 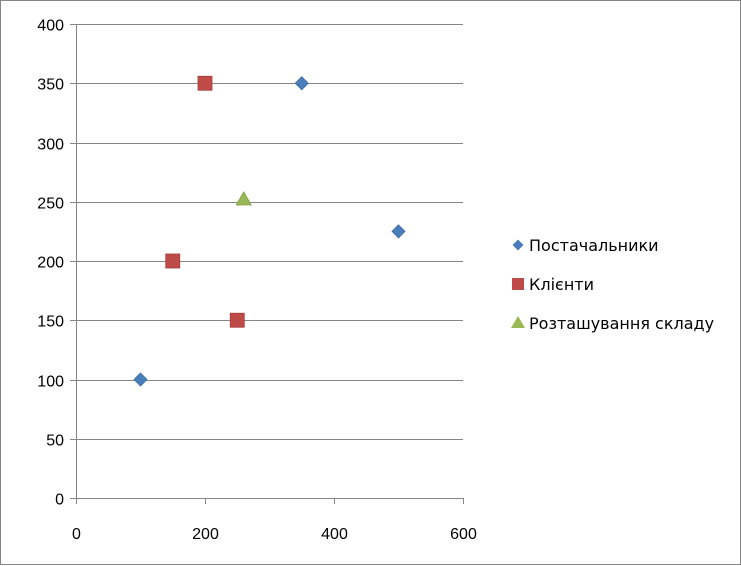 I want to click on legend-label: Клієнти, so click(x=561, y=284).